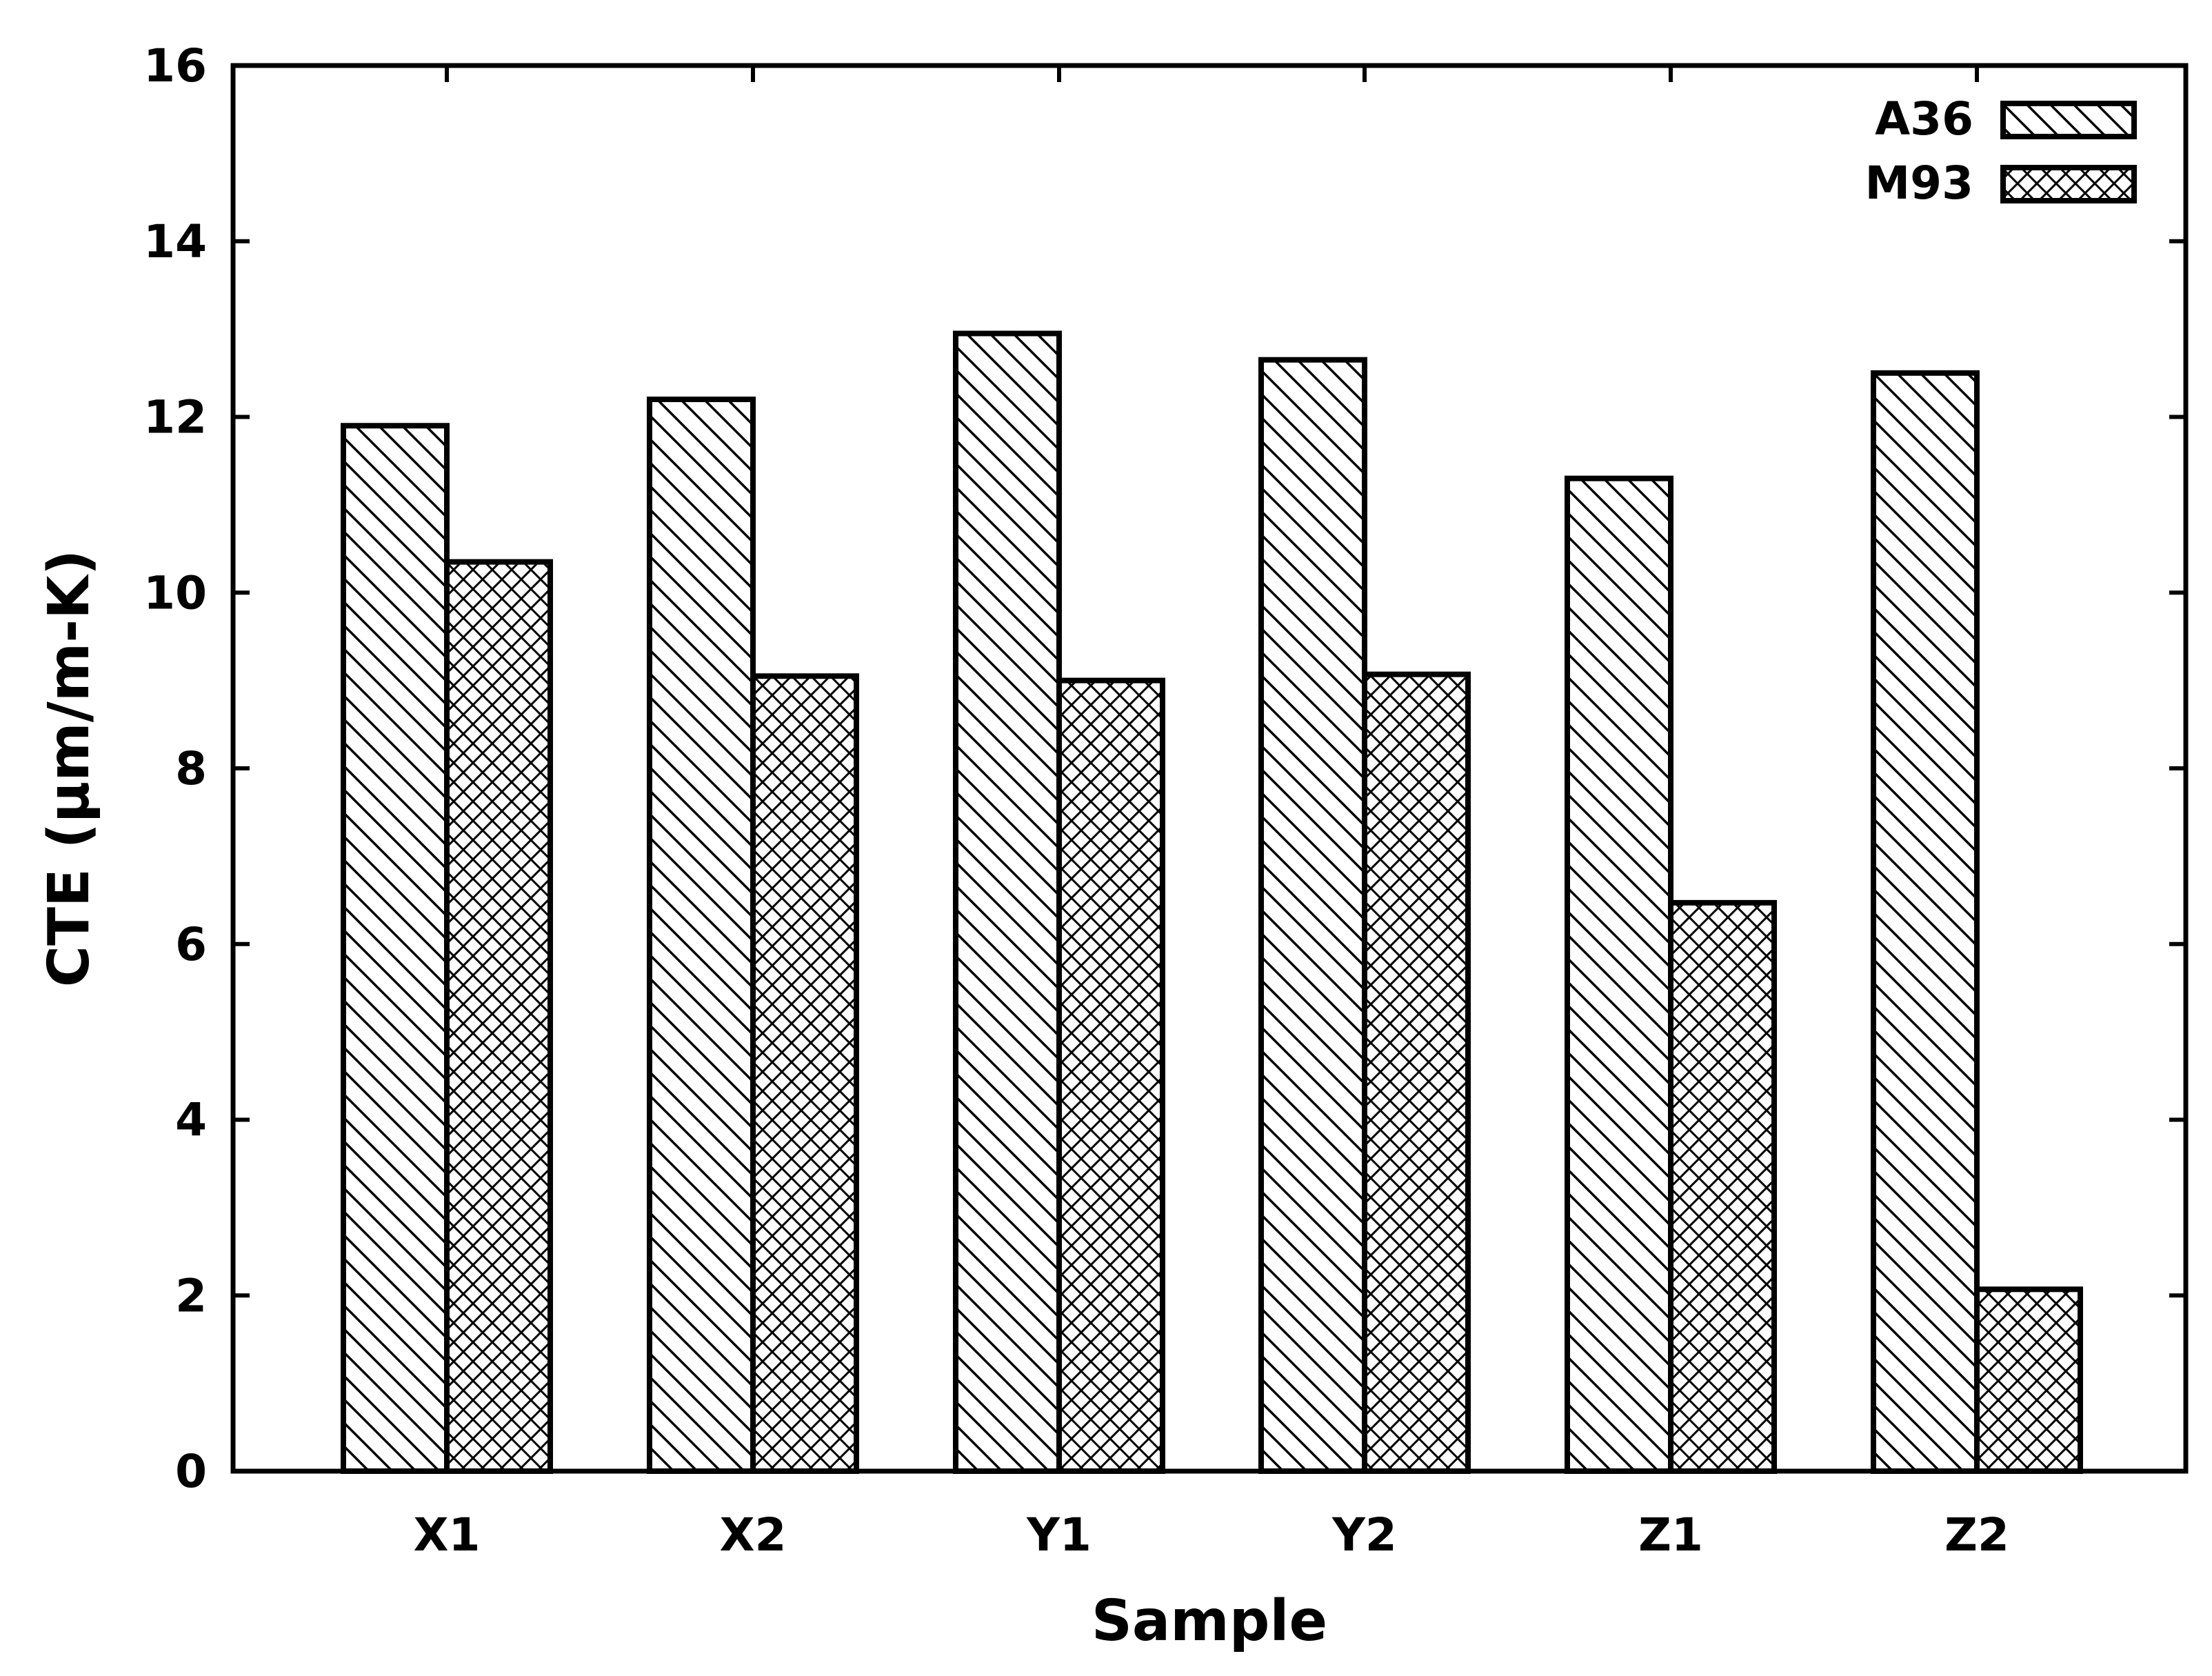 This screenshot has height=1676, width=2212. Describe the element at coordinates (175, 241) in the screenshot. I see `y-tick-label: 14` at that location.